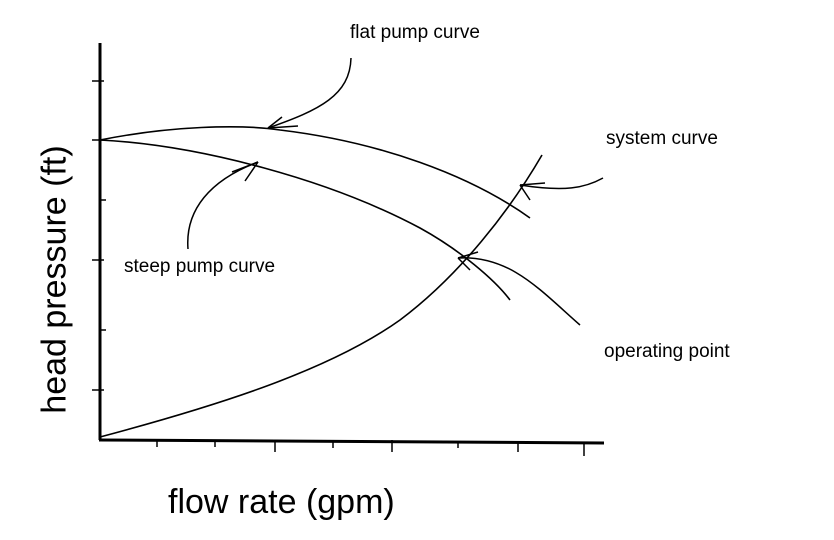 The height and width of the screenshot is (540, 834). What do you see at coordinates (519, 288) in the screenshot?
I see `operating-point-leader-arrow` at bounding box center [519, 288].